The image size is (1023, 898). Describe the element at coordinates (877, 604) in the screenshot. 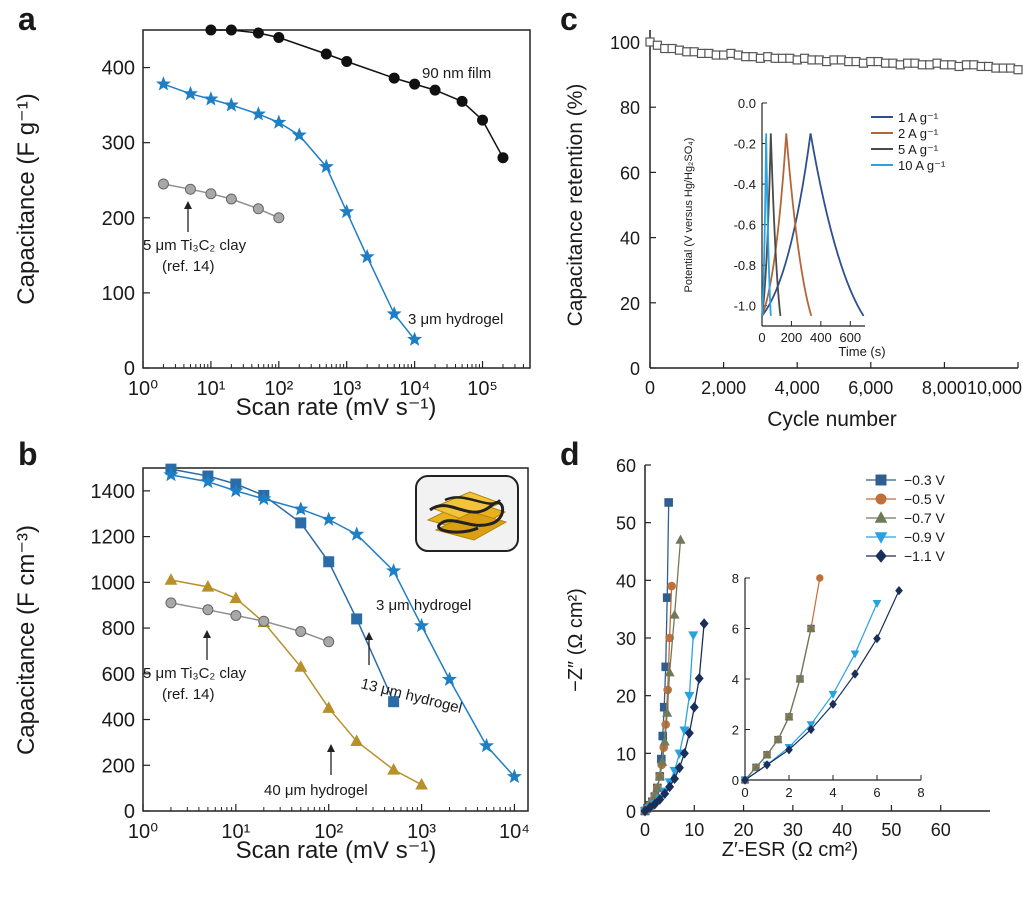

I see `di-series-3-point` at that location.